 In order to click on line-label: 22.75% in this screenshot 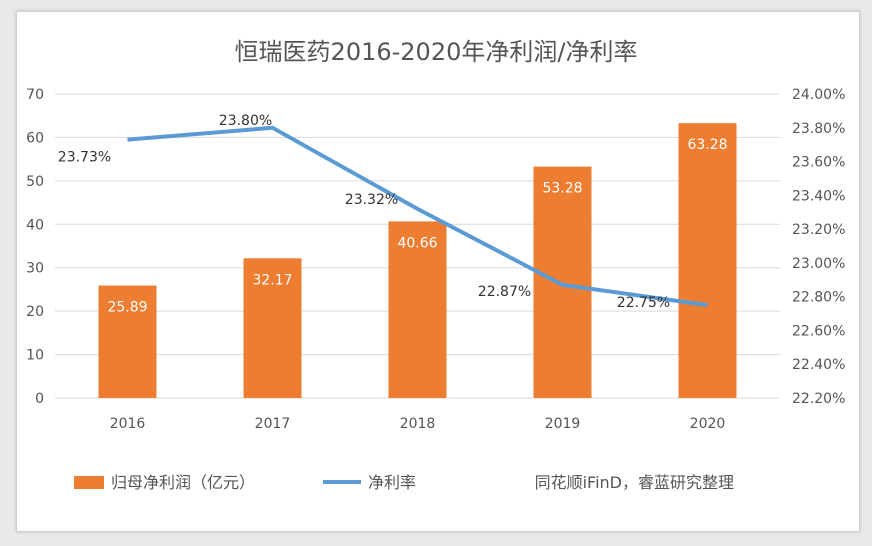, I will do `click(643, 303)`.